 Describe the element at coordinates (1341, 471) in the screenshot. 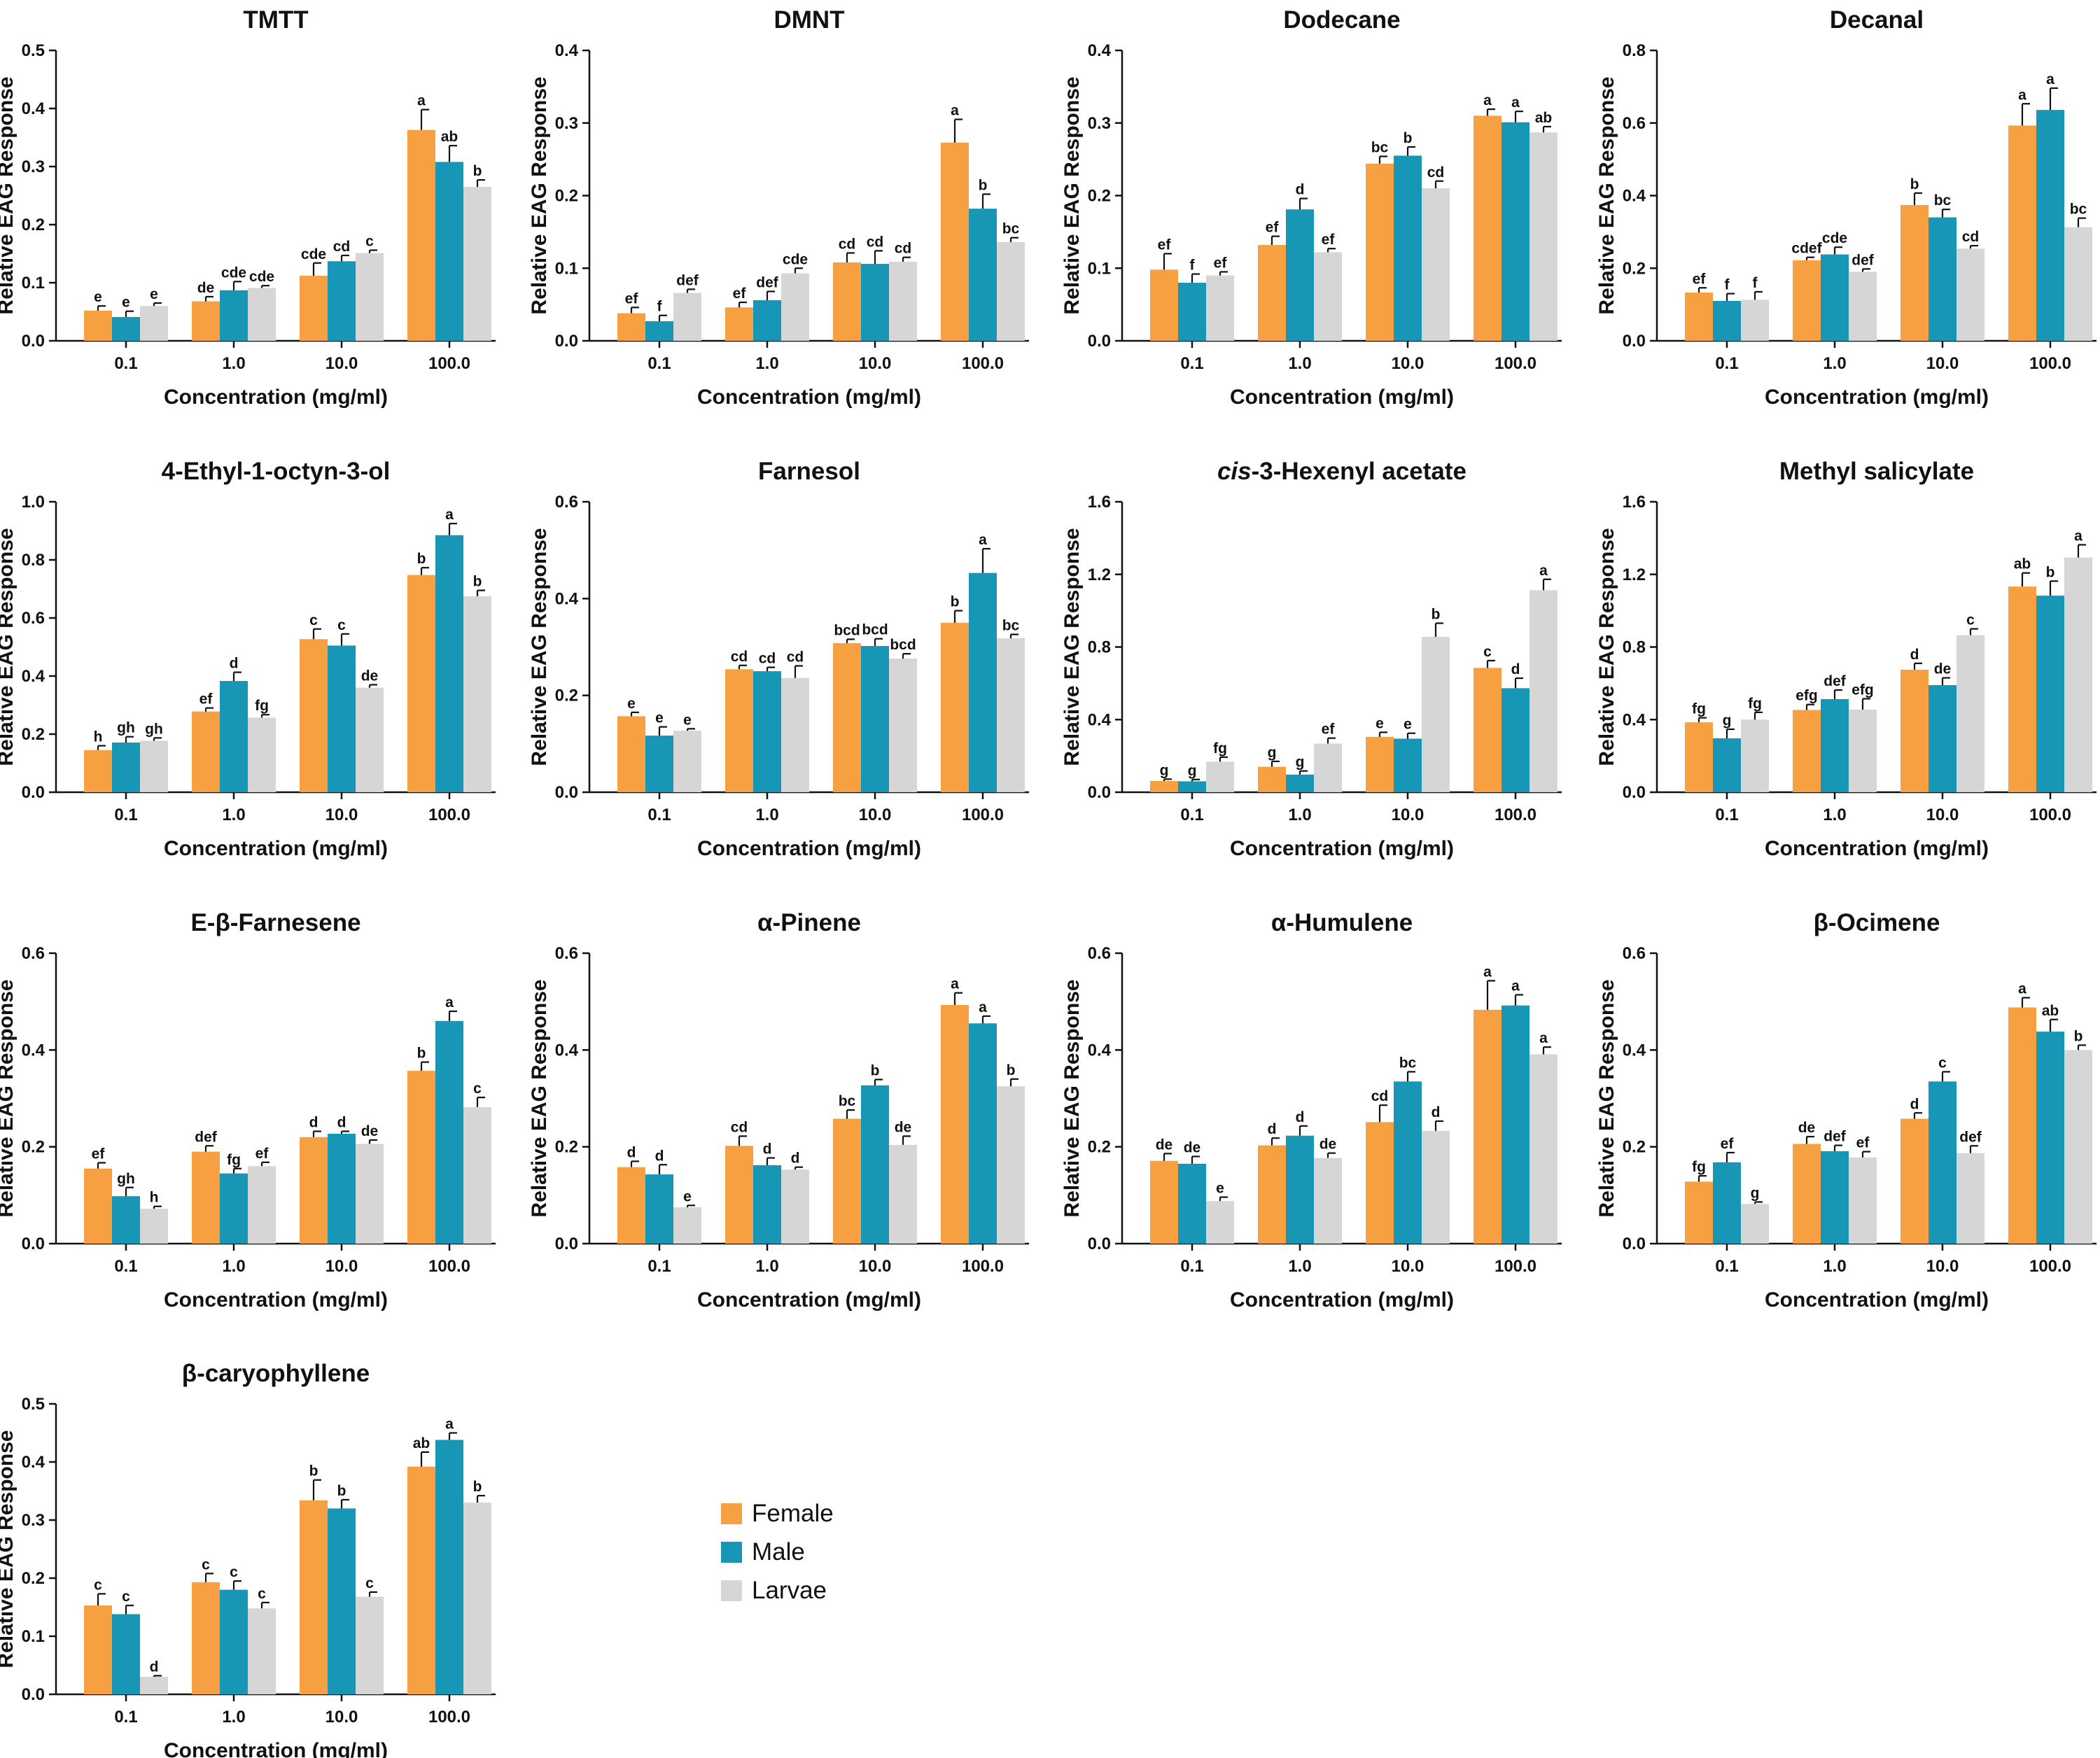

I see `chart-title: cis-3-Hexenyl acetate` at that location.